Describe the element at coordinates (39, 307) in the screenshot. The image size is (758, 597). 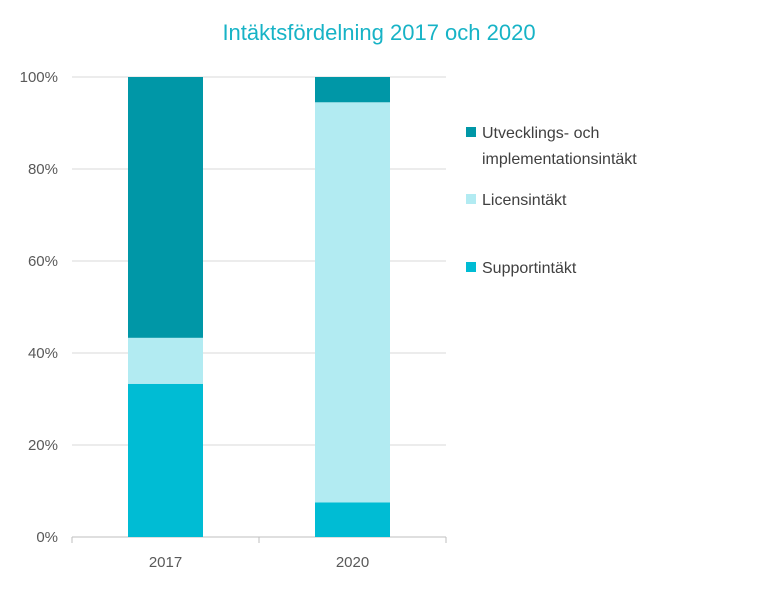
I see `y-axis-tick-labels: 0% 20% 40% 60% 80% 100%` at that location.